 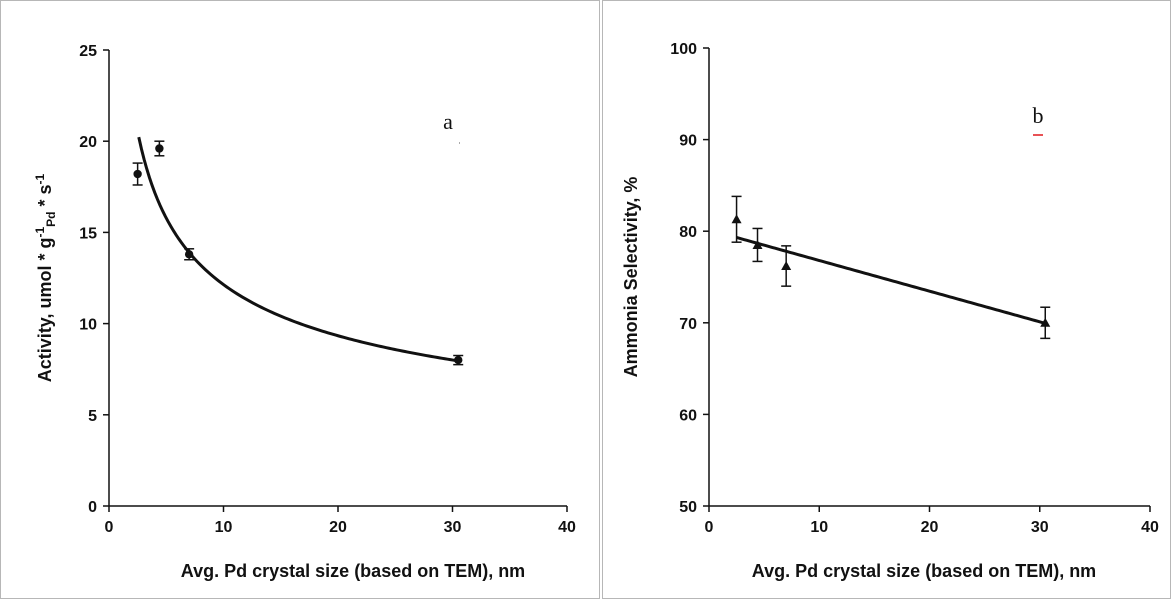 What do you see at coordinates (683, 49) in the screenshot?
I see `y-tick-label: 100` at bounding box center [683, 49].